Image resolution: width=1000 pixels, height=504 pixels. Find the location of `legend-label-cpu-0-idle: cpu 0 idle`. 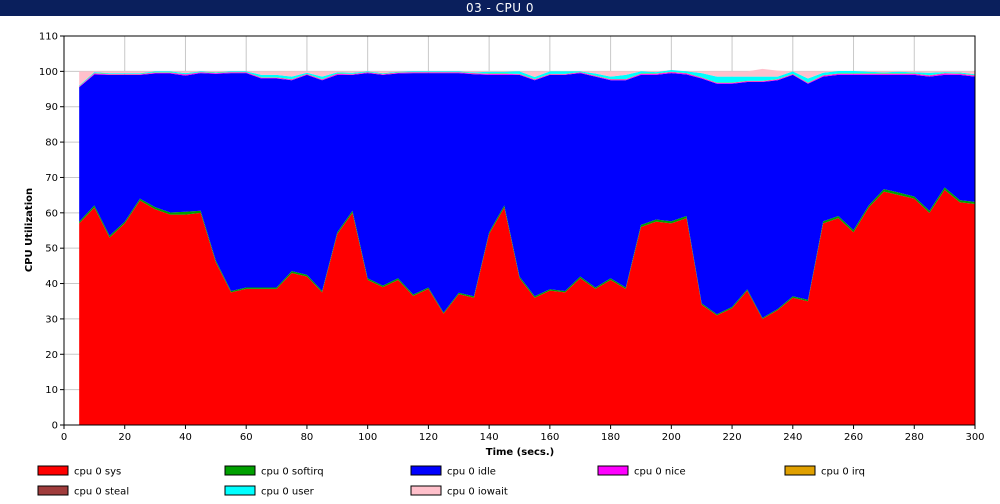

legend-label-cpu-0-idle: cpu 0 idle is located at coordinates (471, 472).